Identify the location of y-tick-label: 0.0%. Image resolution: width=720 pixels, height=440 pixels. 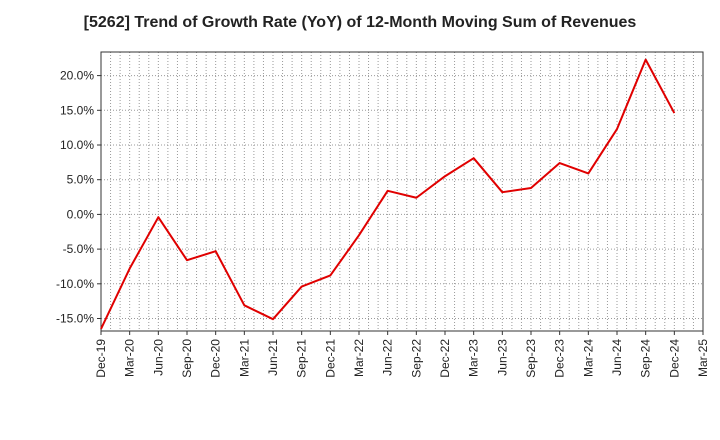
(81, 214).